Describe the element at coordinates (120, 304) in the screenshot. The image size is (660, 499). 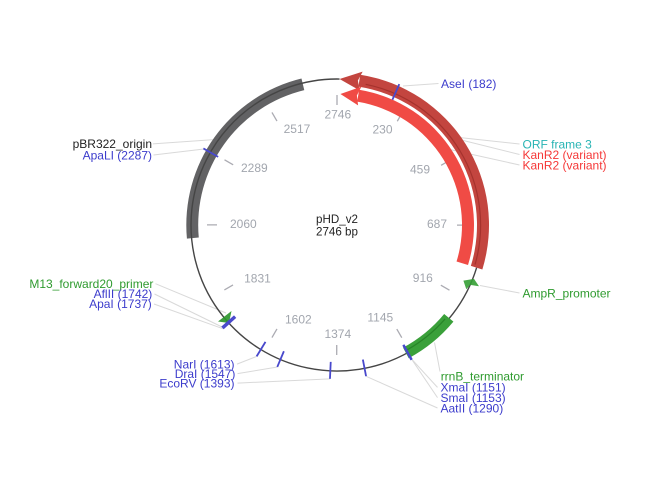
I see `svg-text: ApaI (1737)` at that location.